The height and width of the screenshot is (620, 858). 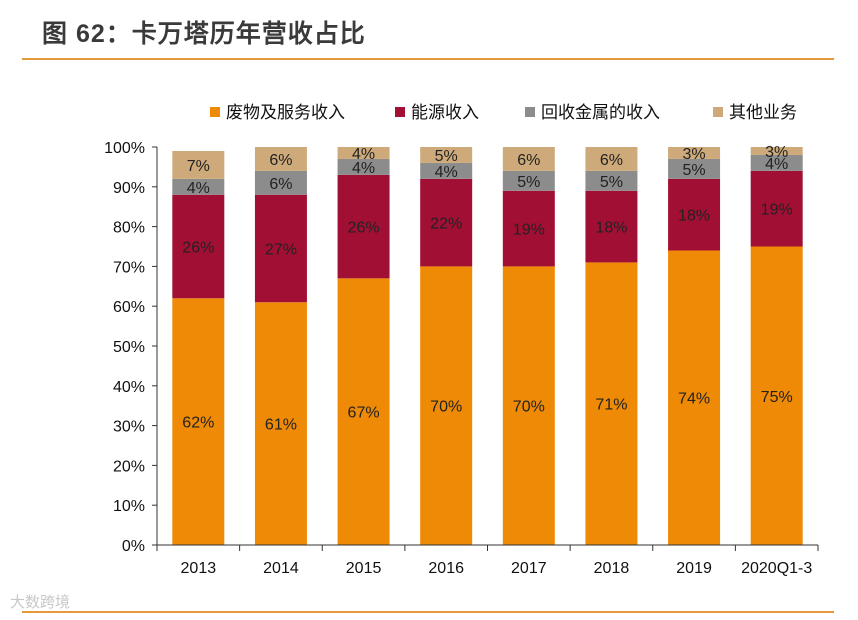 I want to click on y-tick-label: 60%, so click(x=129, y=307).